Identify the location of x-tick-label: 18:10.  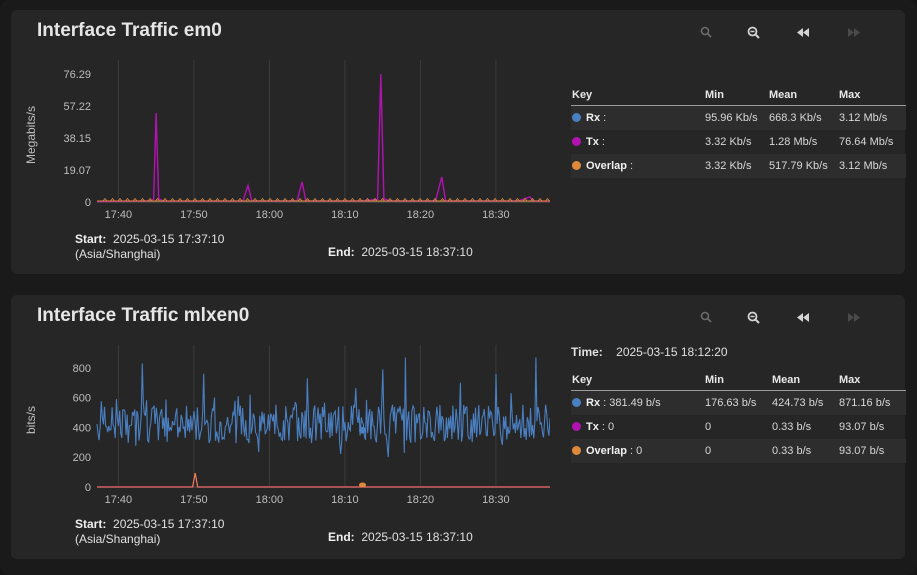
(345, 214).